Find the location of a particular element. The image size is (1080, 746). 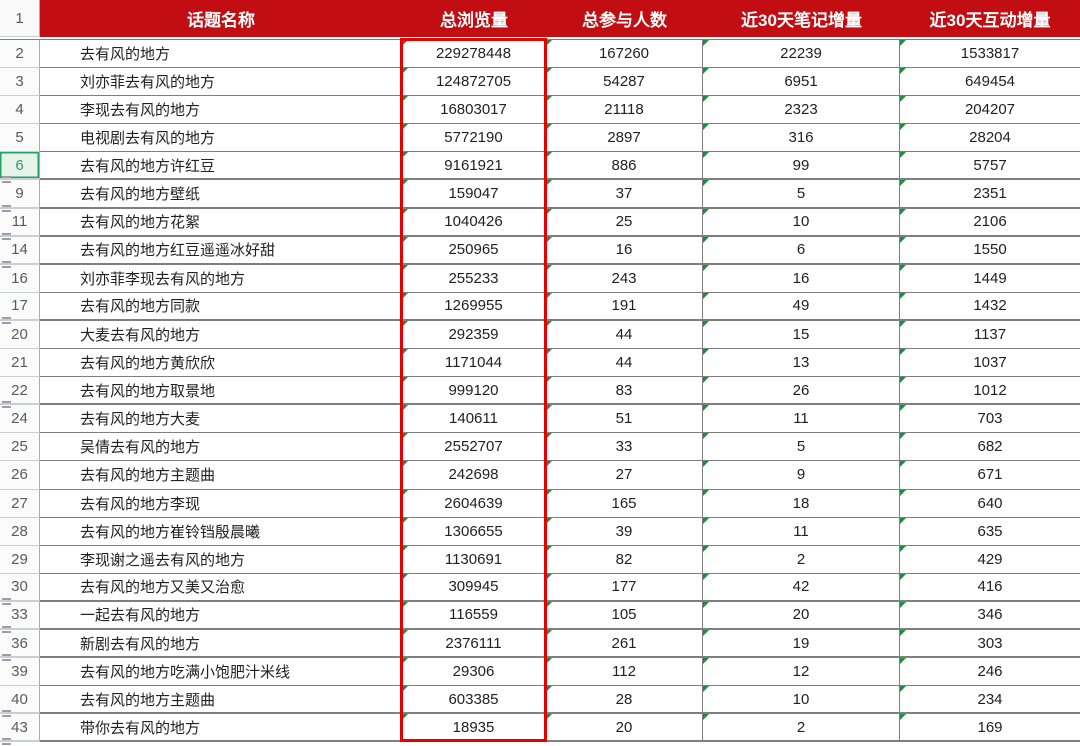

row-number: 28 is located at coordinates (20, 531).